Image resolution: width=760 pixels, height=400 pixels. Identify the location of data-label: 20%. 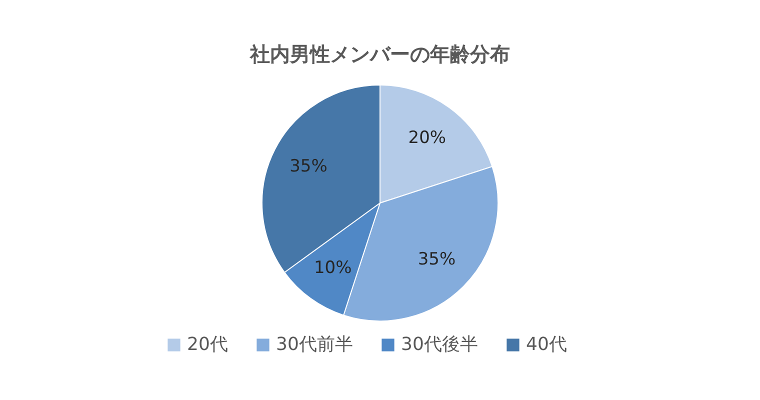
(427, 138).